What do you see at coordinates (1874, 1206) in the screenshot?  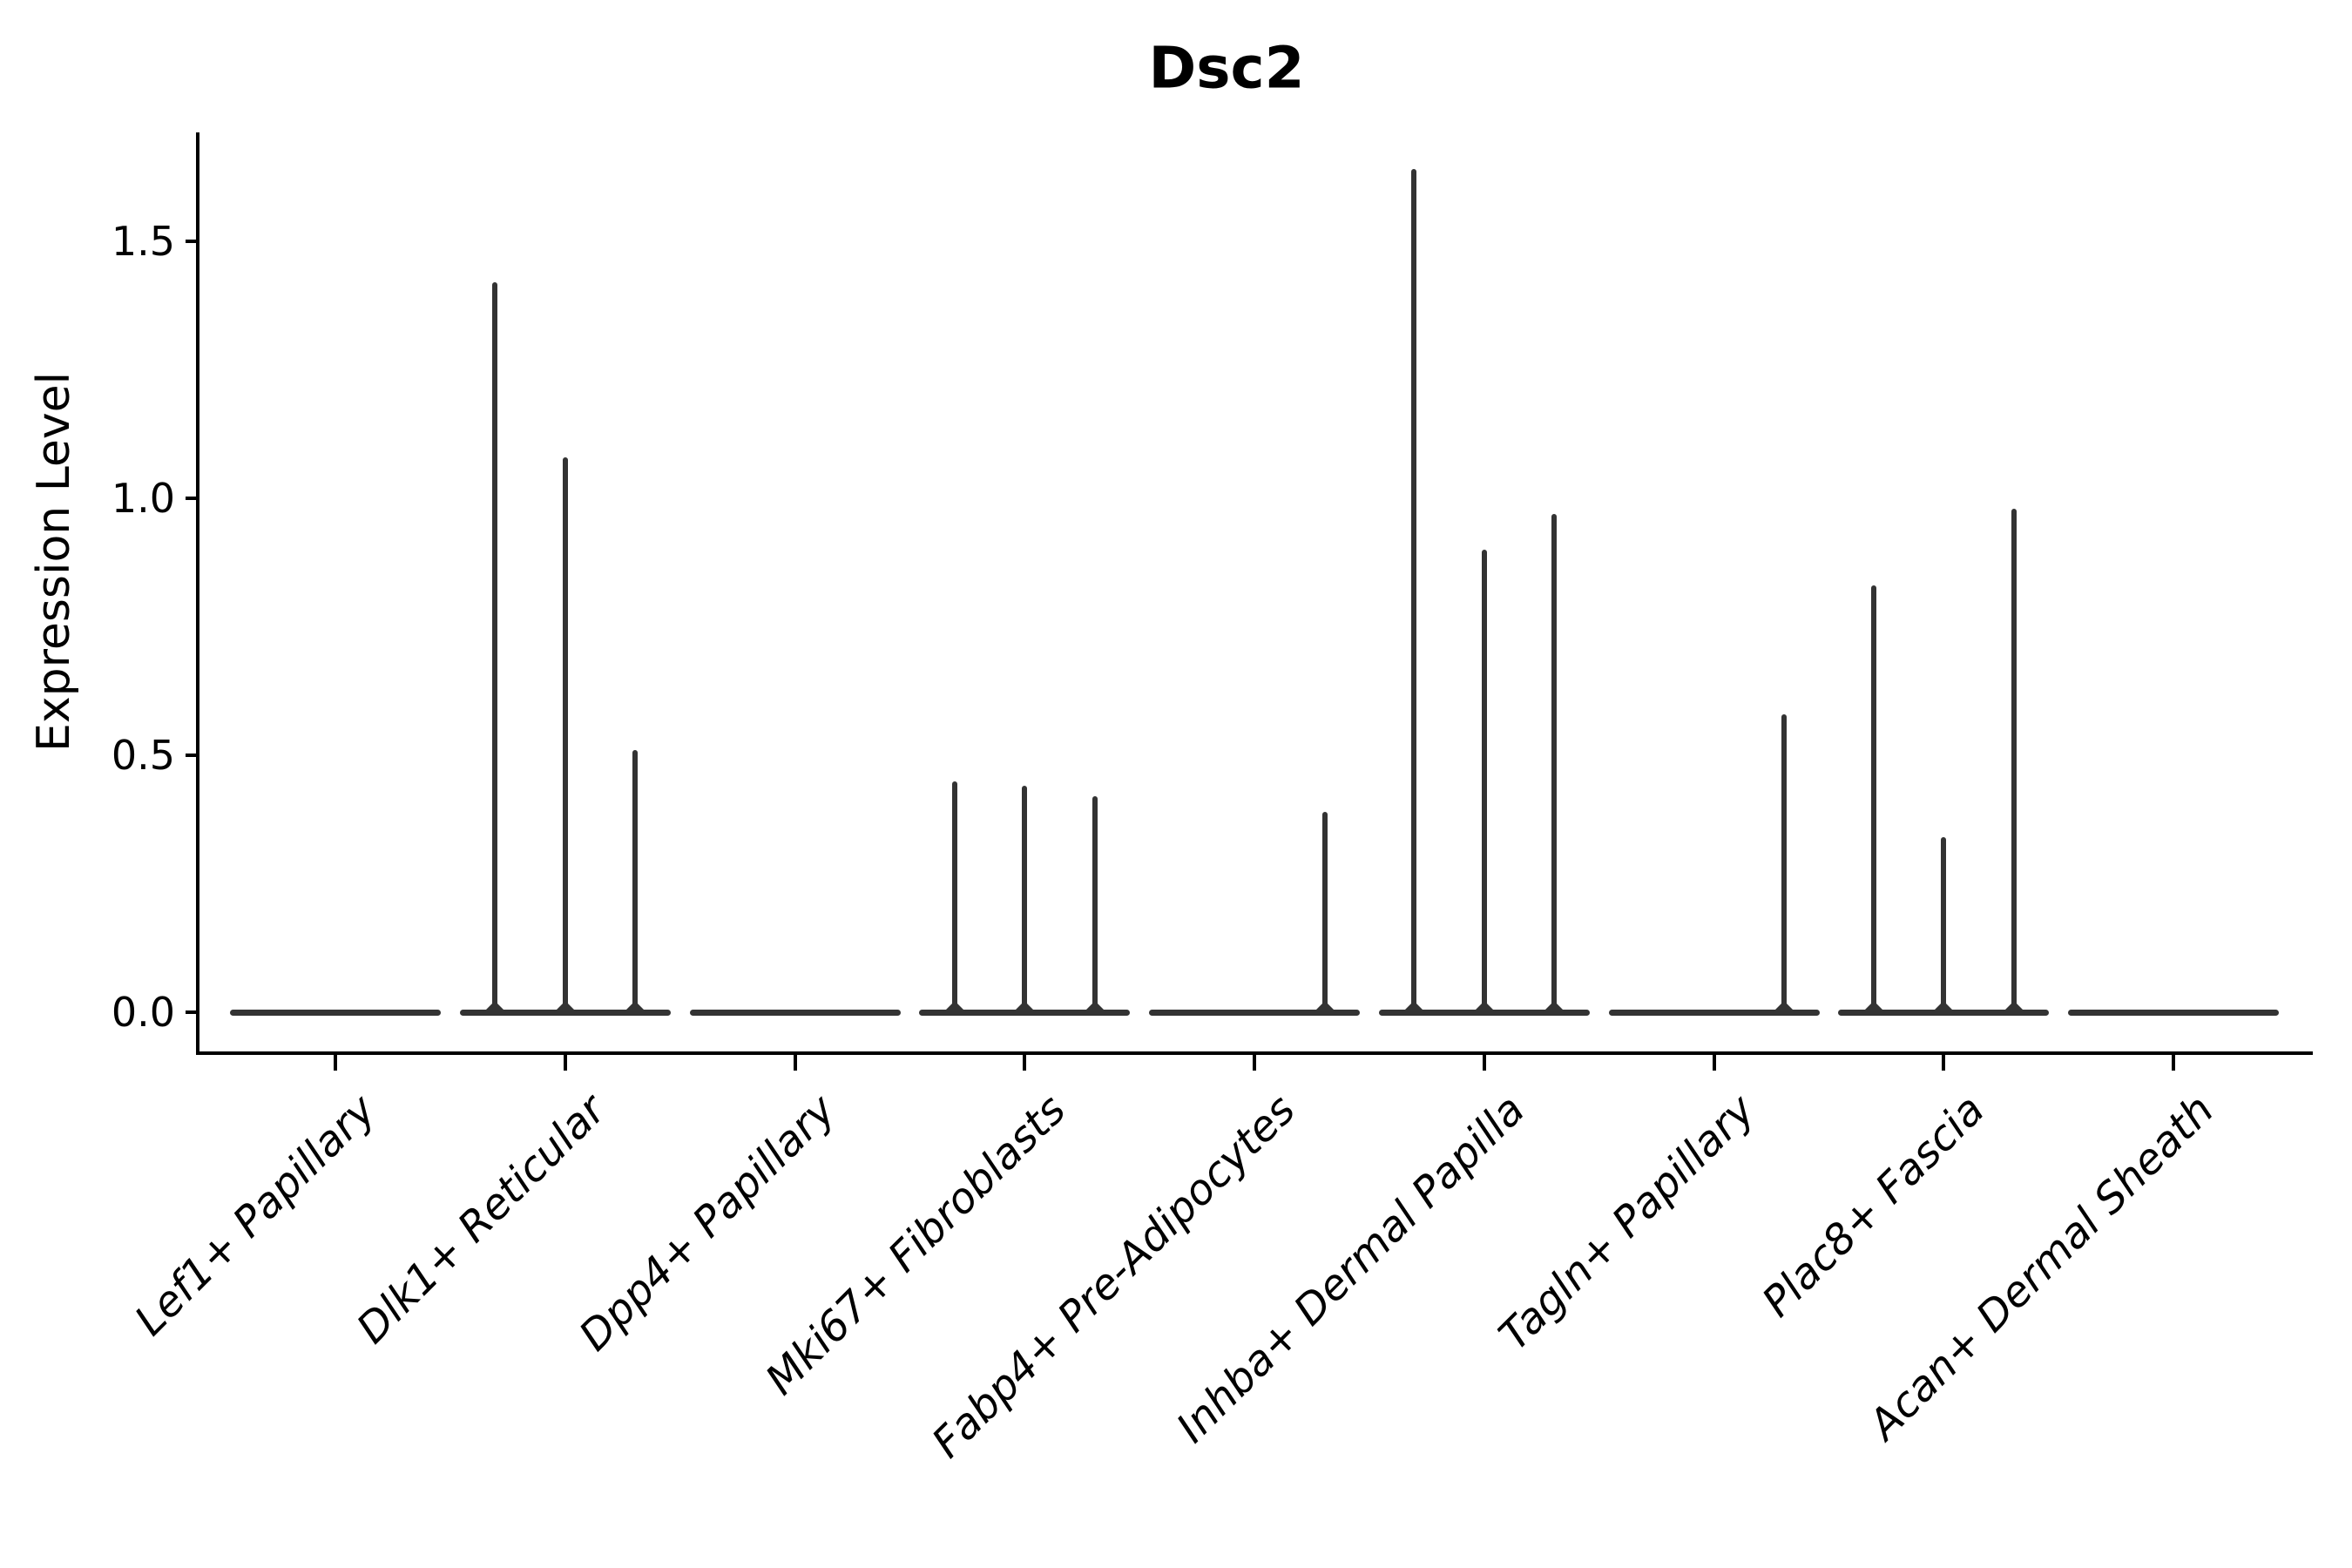 I see `x-tick-label: Plac8+ Fascia` at bounding box center [1874, 1206].